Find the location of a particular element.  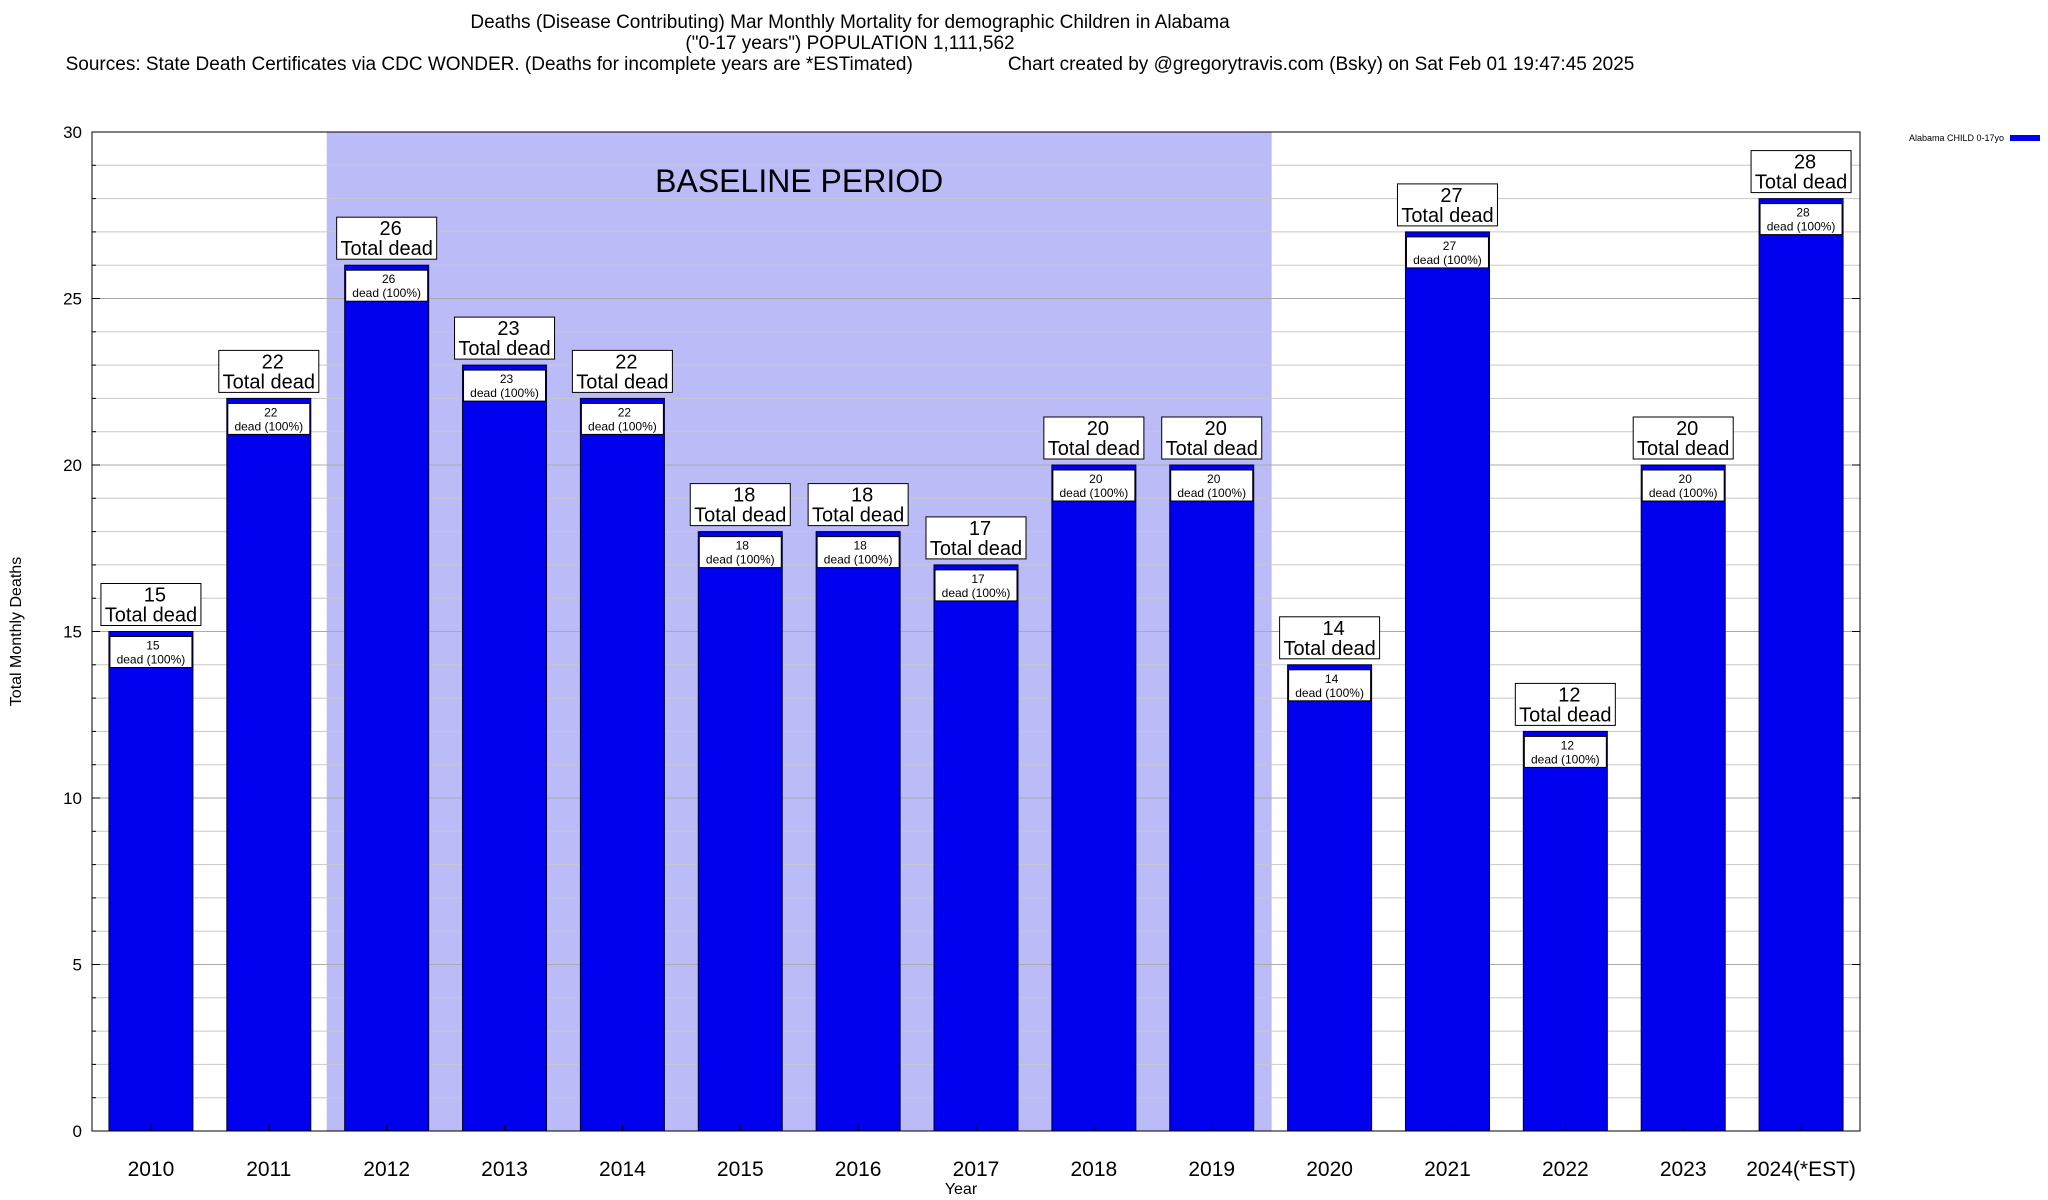

legend-label: Alabama CHILD 0-17yo is located at coordinates (1956, 138).